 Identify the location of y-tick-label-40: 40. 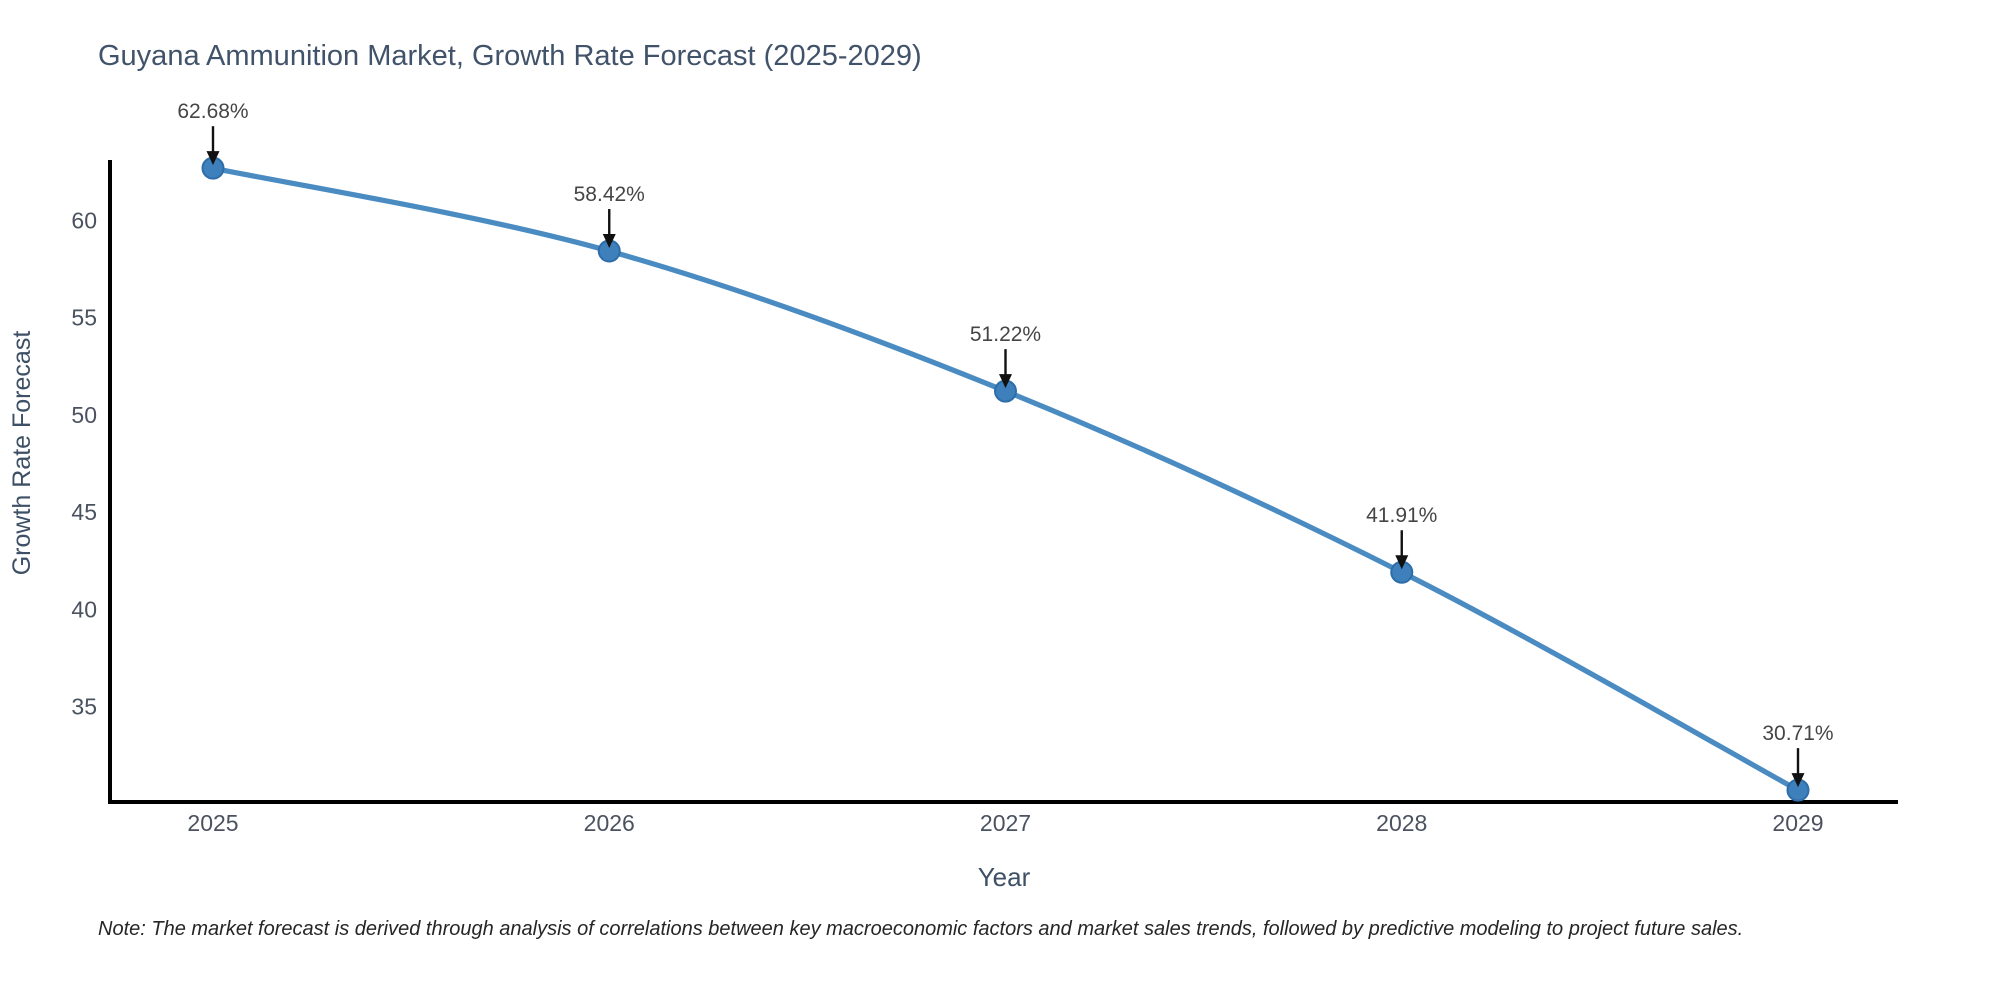
(84, 609).